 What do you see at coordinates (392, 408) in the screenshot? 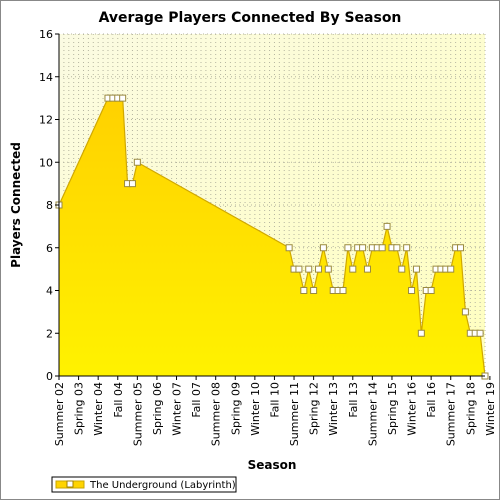
I see `x-tick-label: Spring 15` at bounding box center [392, 408].